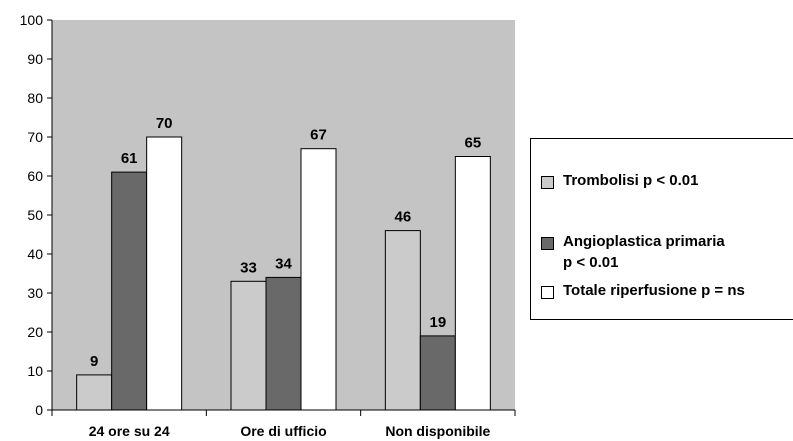 The width and height of the screenshot is (793, 441). I want to click on legend-entry: Totale riperfusione p = ns, so click(643, 291).